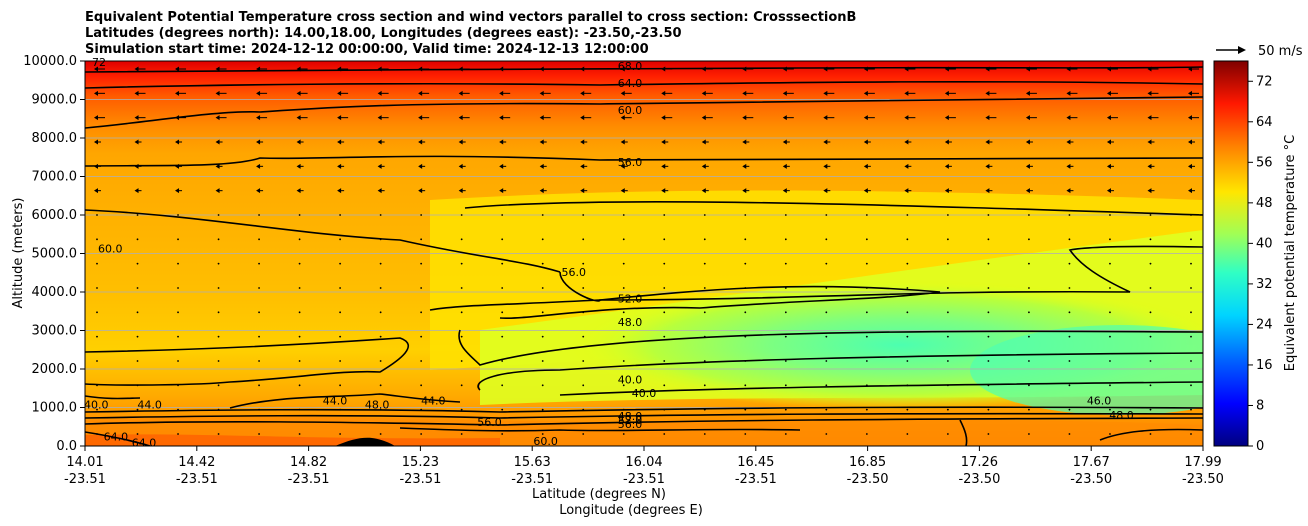 Image resolution: width=1308 pixels, height=526 pixels. What do you see at coordinates (55, 292) in the screenshot?
I see `y-tick-label: 4000.0` at bounding box center [55, 292].